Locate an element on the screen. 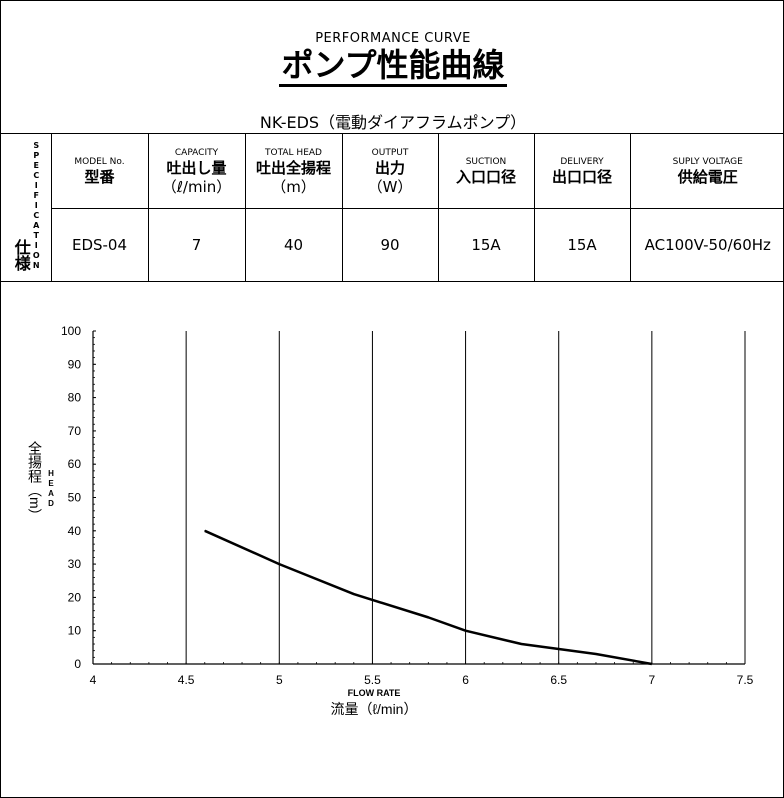 This screenshot has height=798, width=784. spec-value-delivery: 15A is located at coordinates (582, 245).